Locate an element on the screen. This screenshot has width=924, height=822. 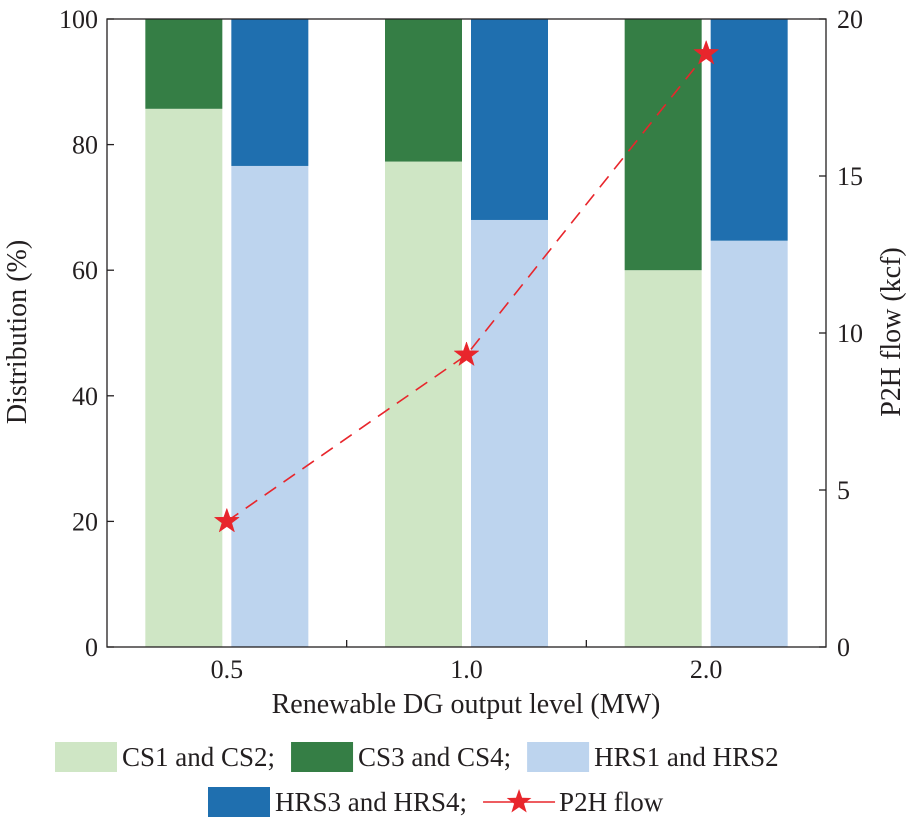
x-axis-label: Renewable DG output level (MW) is located at coordinates (466, 704).